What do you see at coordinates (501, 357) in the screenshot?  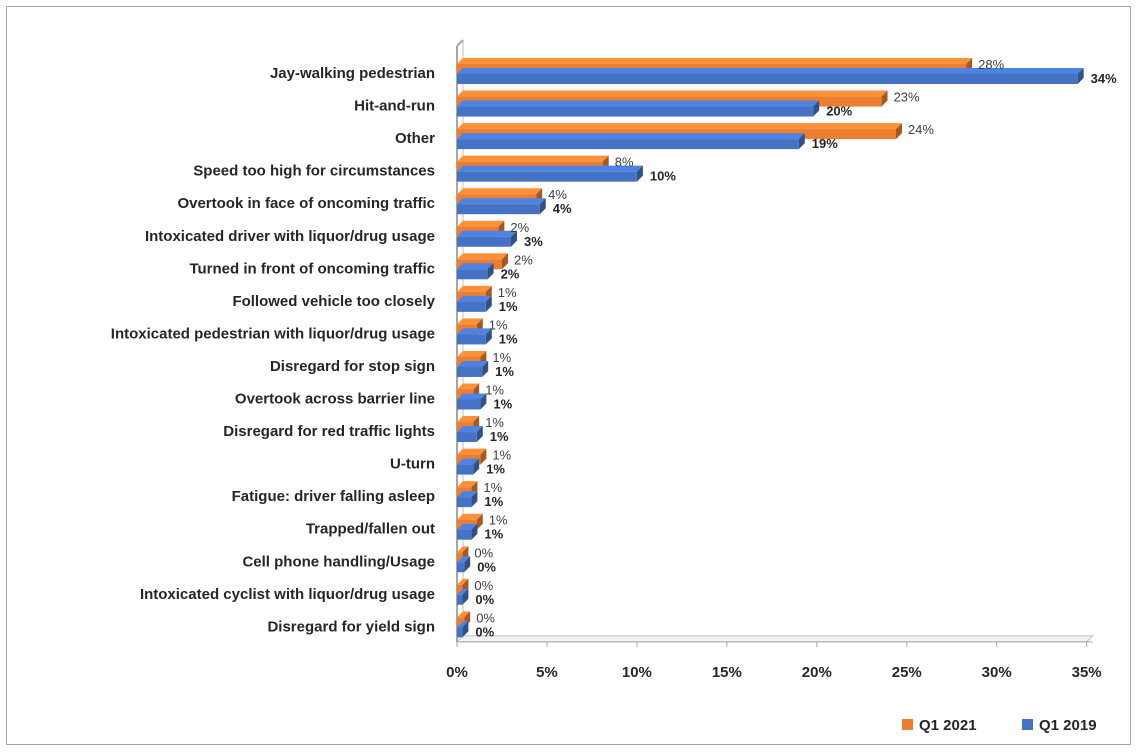 I see `data-label-q1-2021-disregard-for-stop-sign: 1%` at bounding box center [501, 357].